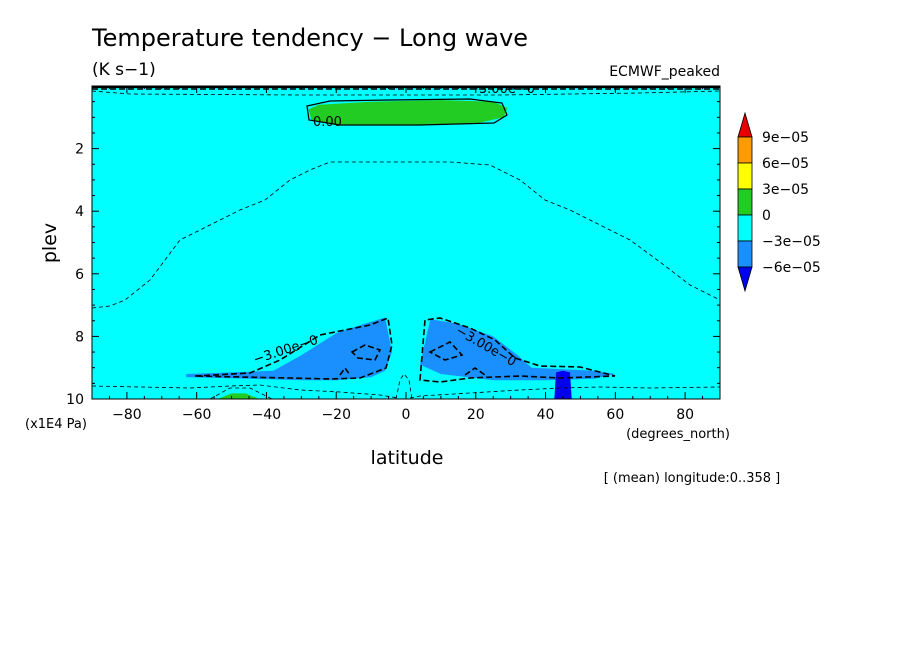  What do you see at coordinates (336, 415) in the screenshot?
I see `x-tick-label: −20` at bounding box center [336, 415].